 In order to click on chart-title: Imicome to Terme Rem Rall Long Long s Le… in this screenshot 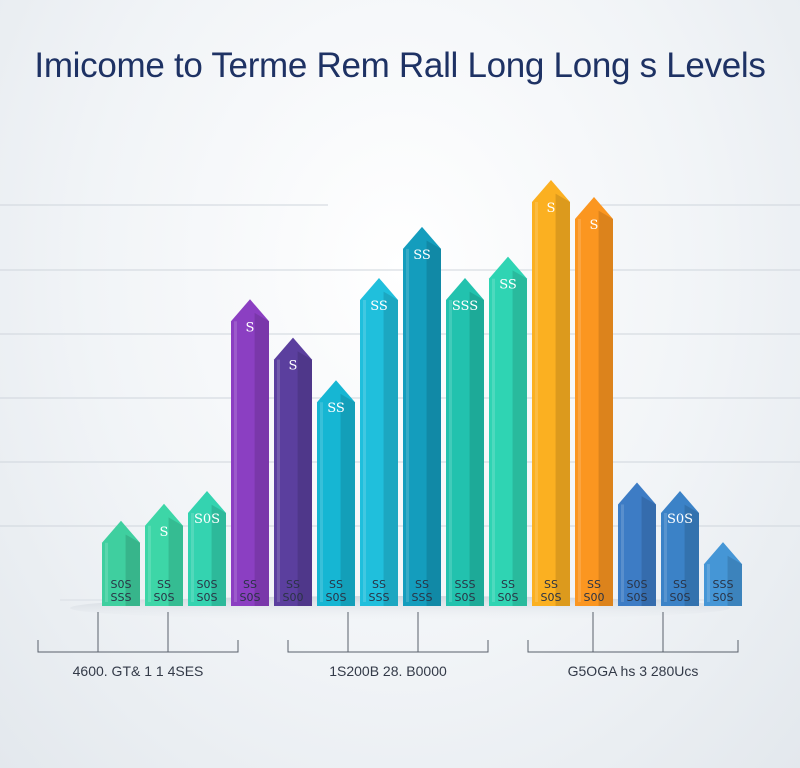, I will do `click(400, 65)`.